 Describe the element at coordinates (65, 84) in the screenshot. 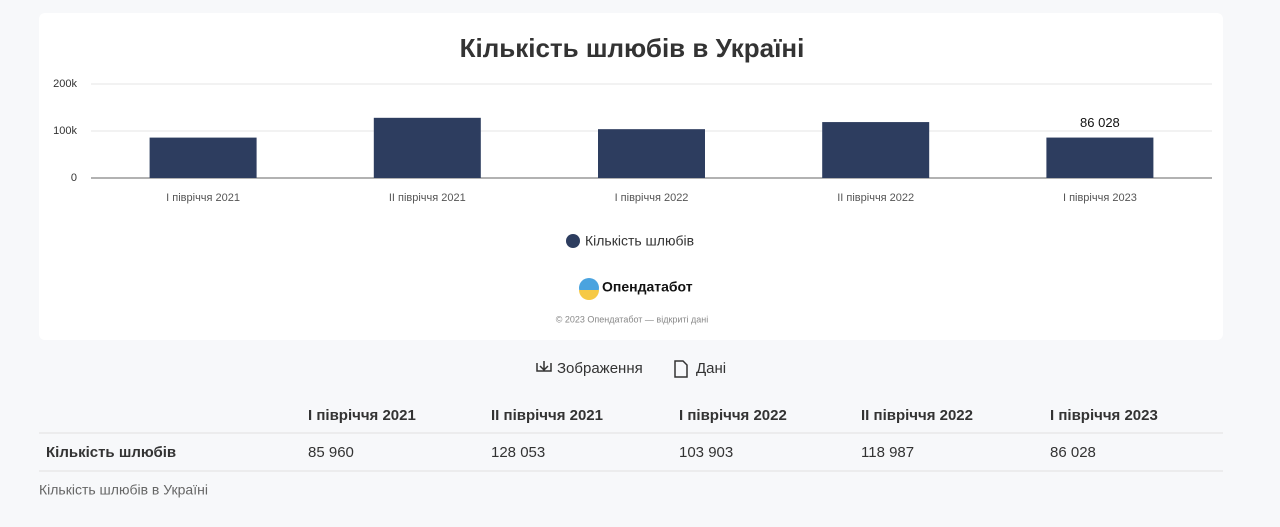

I see `y-tick-label: 200k` at that location.